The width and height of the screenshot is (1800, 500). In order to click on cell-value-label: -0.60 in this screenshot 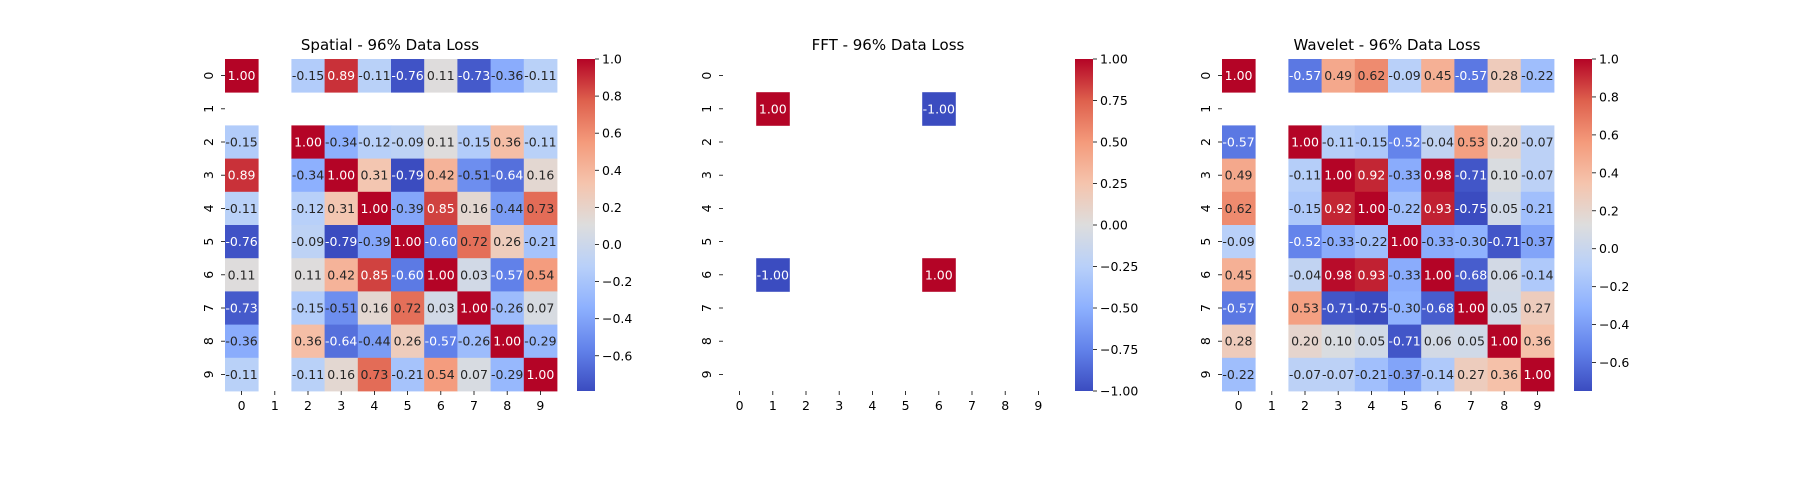, I will do `click(407, 274)`.